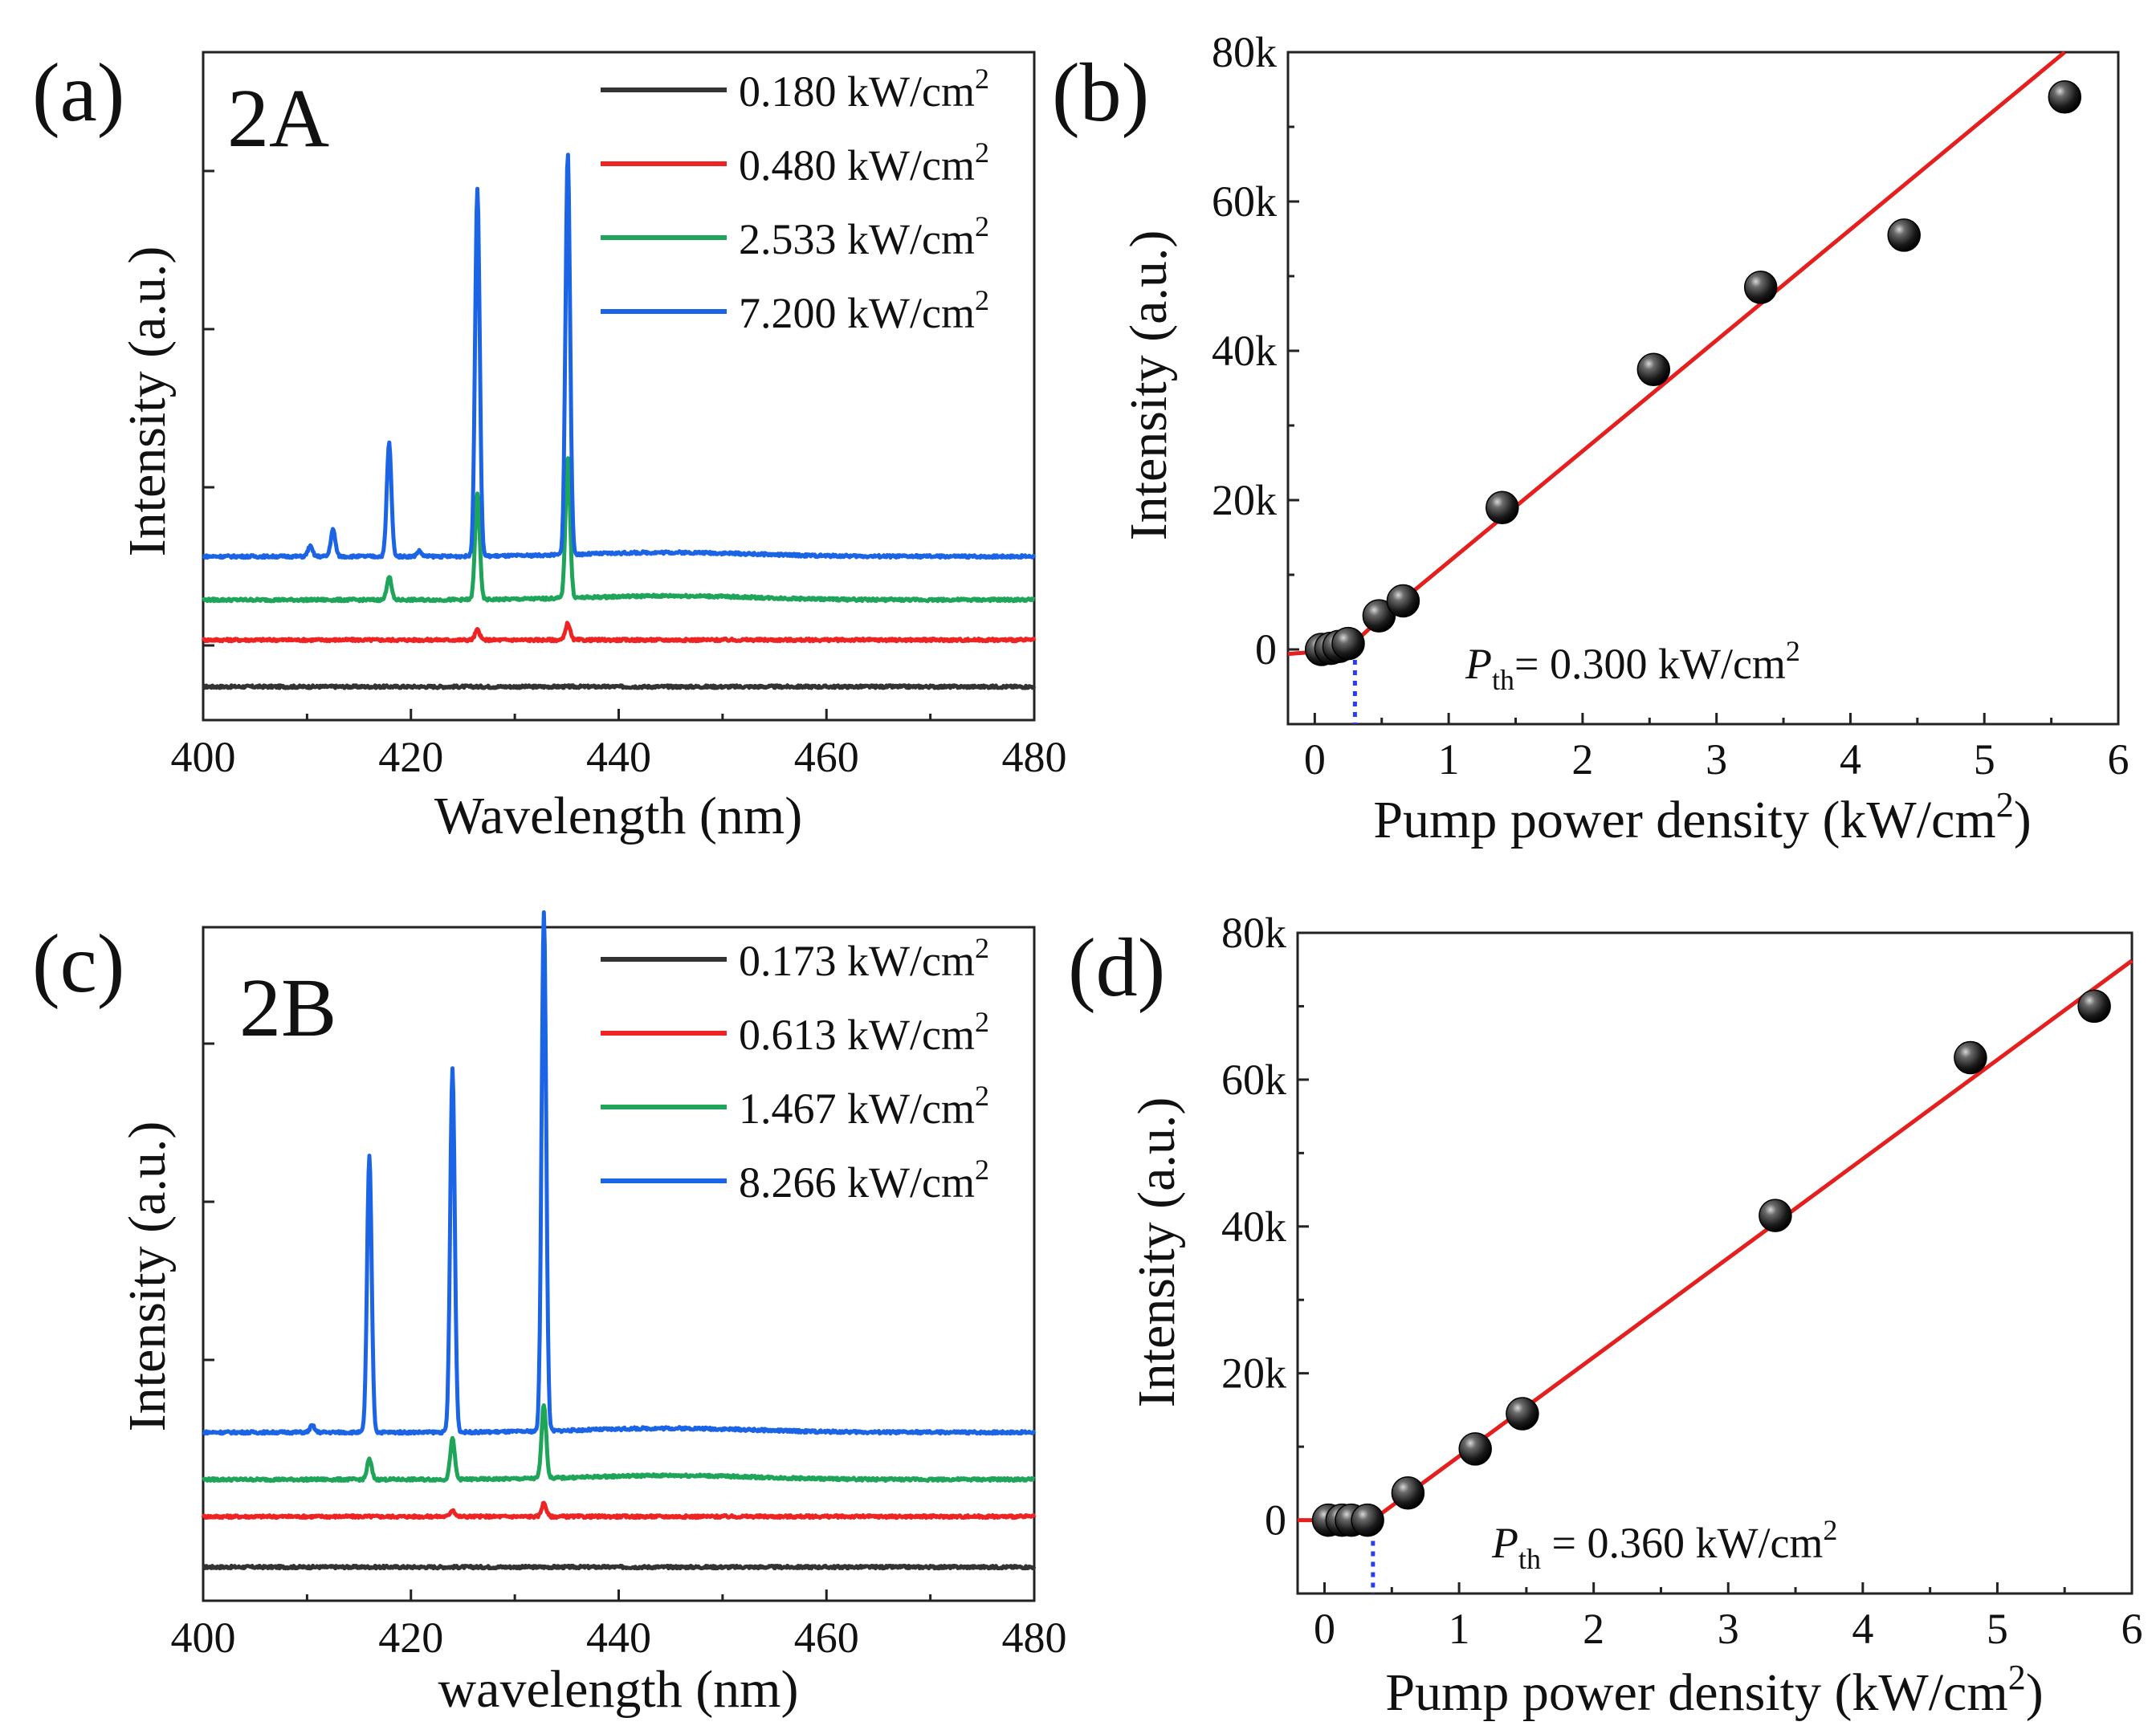  I want to click on x-ticks-c: 400 420 440 460 480, so click(619, 1626).